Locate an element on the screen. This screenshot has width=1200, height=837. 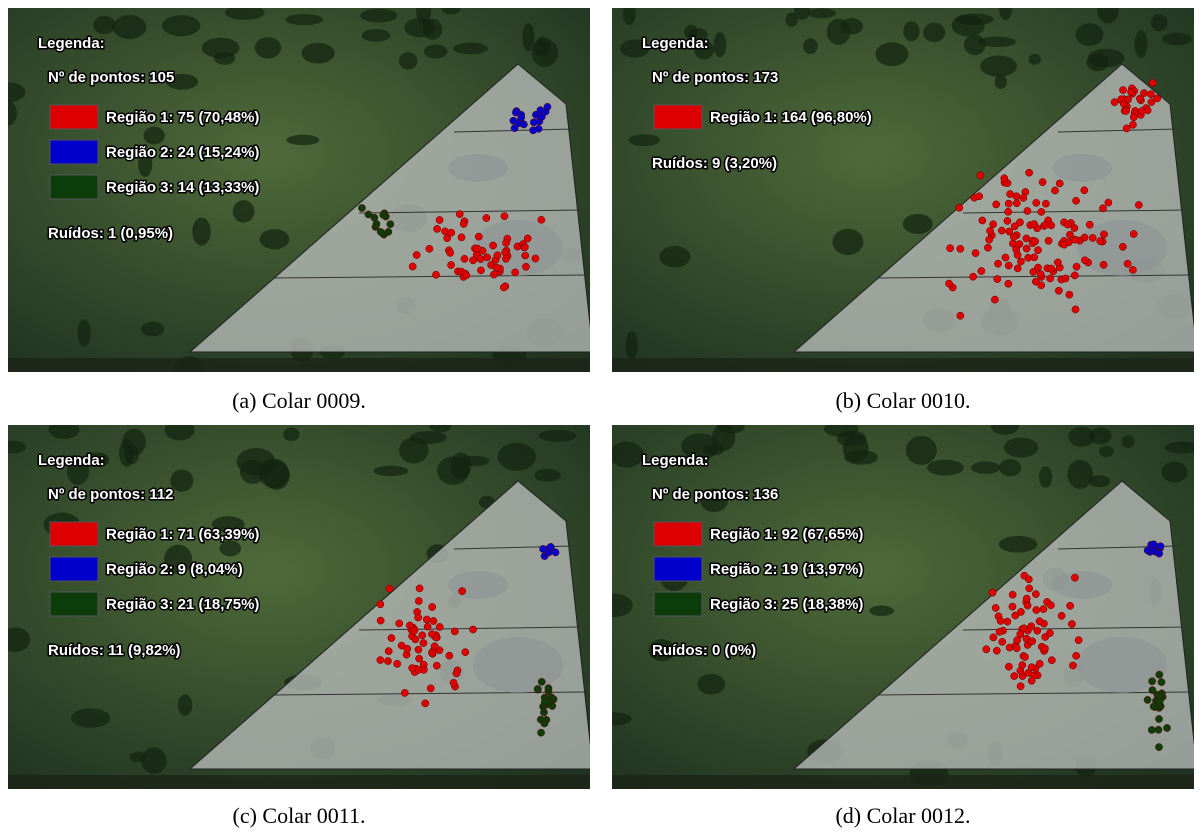
caption: (a) Colar 0009. is located at coordinates (299, 400).